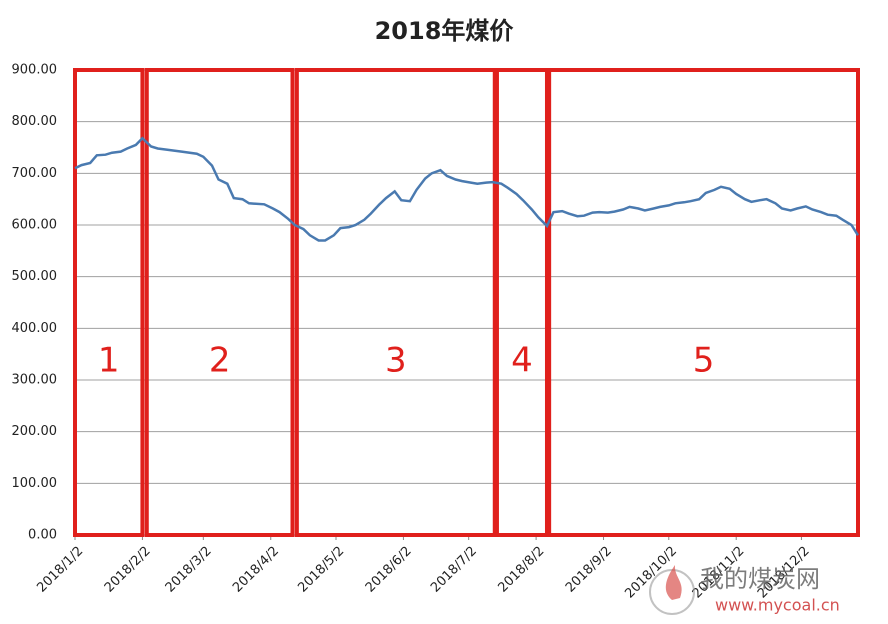 This screenshot has width=888, height=624. What do you see at coordinates (35, 70) in the screenshot?
I see `y-tick-label: 900.00` at bounding box center [35, 70].